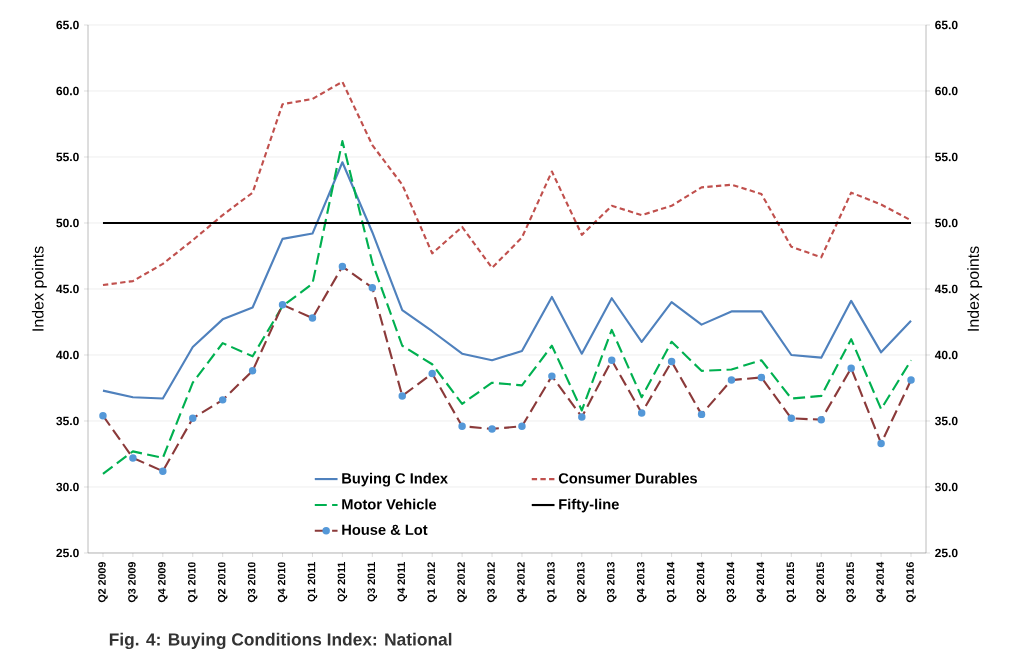 The width and height of the screenshot is (1026, 653). Describe the element at coordinates (67, 487) in the screenshot. I see `y-tick-label: 30.0` at that location.